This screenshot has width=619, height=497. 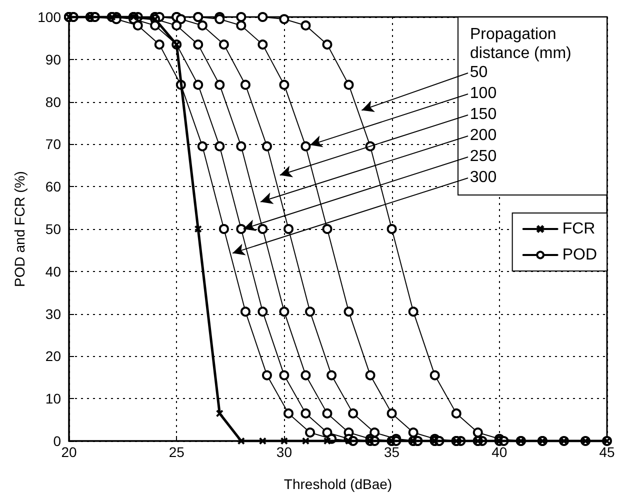 I want to click on annotation: Propagation distance (mm), so click(x=521, y=44).